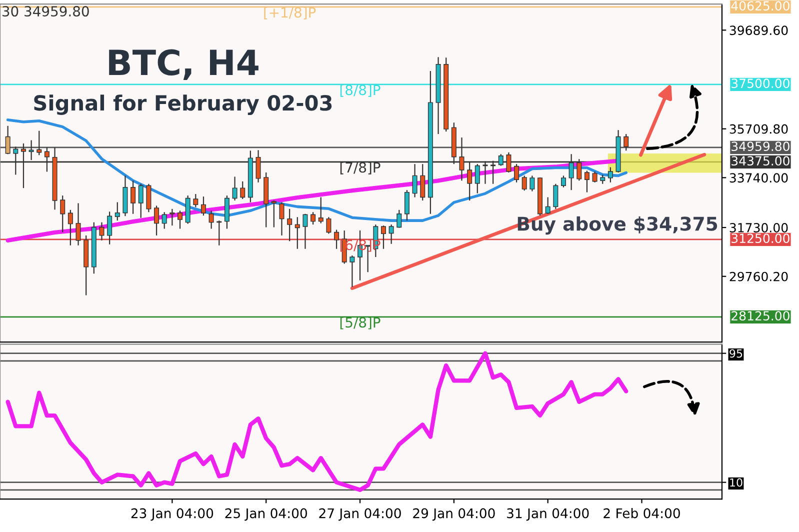 Image resolution: width=799 pixels, height=532 pixels. Describe the element at coordinates (759, 178) in the screenshot. I see `y-tick-label: 33740.00` at that location.